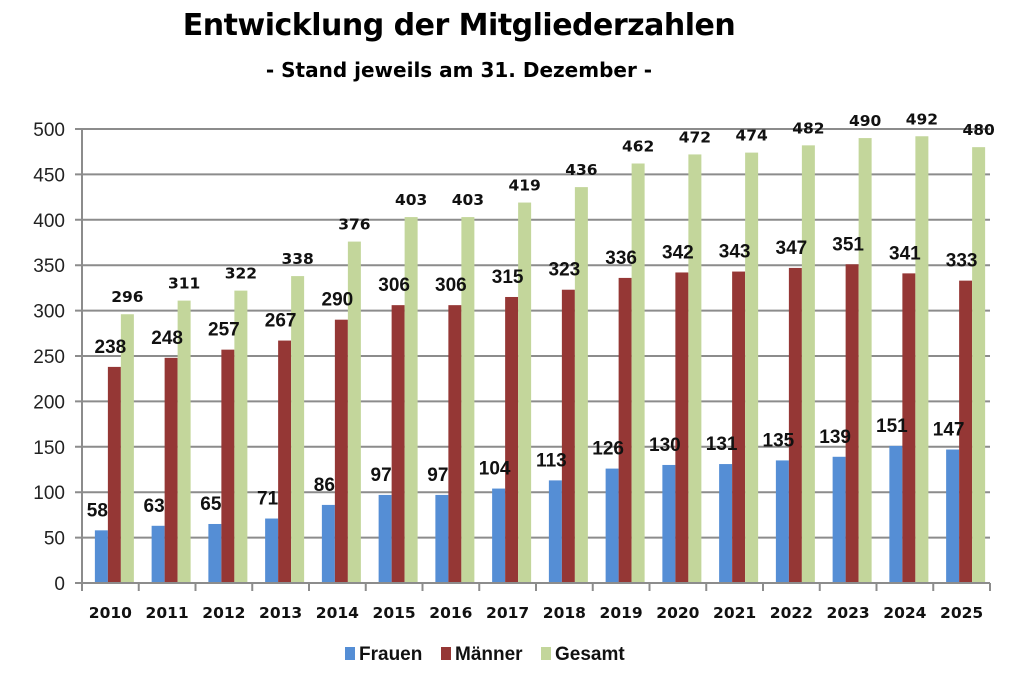  Describe the element at coordinates (324, 485) in the screenshot. I see `data-label-frauen: 86` at that location.